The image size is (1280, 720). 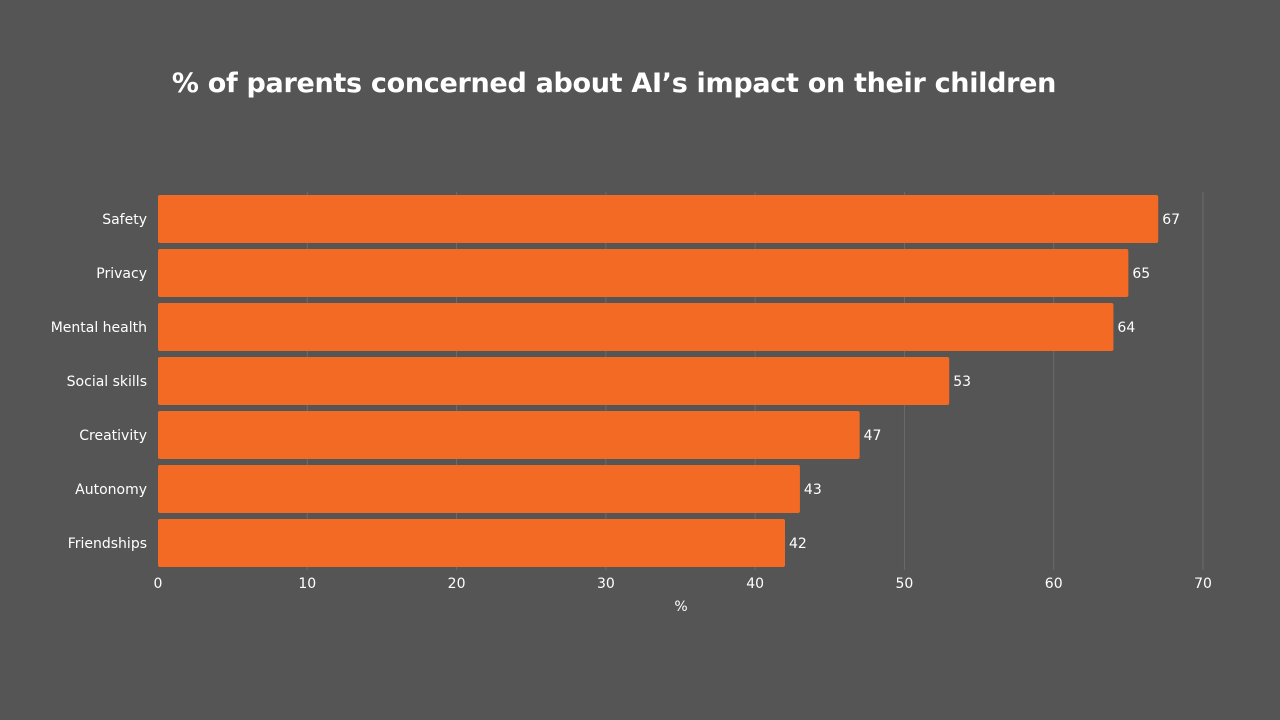 I want to click on bar-value-label: 42, so click(x=798, y=544).